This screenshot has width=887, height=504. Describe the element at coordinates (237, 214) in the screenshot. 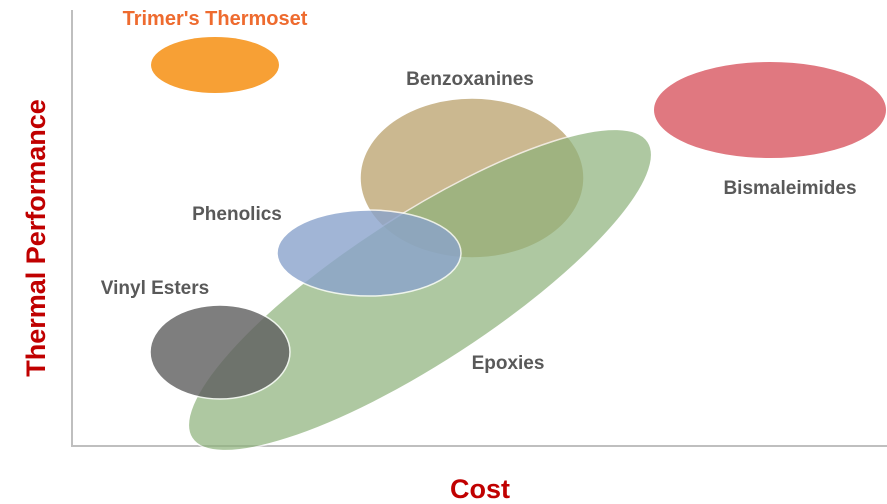

I see `region-label: Phenolics` at that location.